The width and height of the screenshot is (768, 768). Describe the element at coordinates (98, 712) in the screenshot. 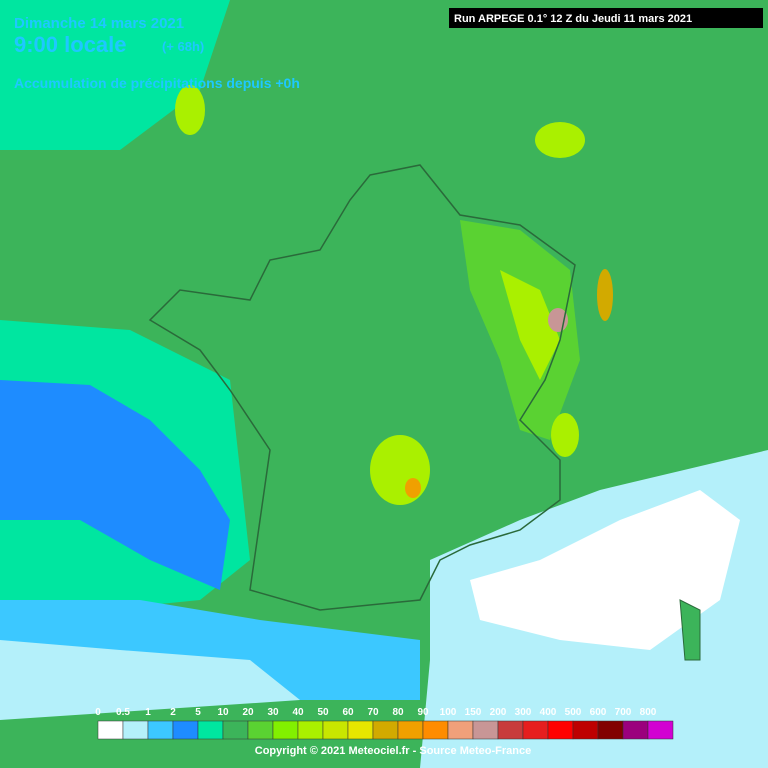

I see `legend-label: 0` at that location.